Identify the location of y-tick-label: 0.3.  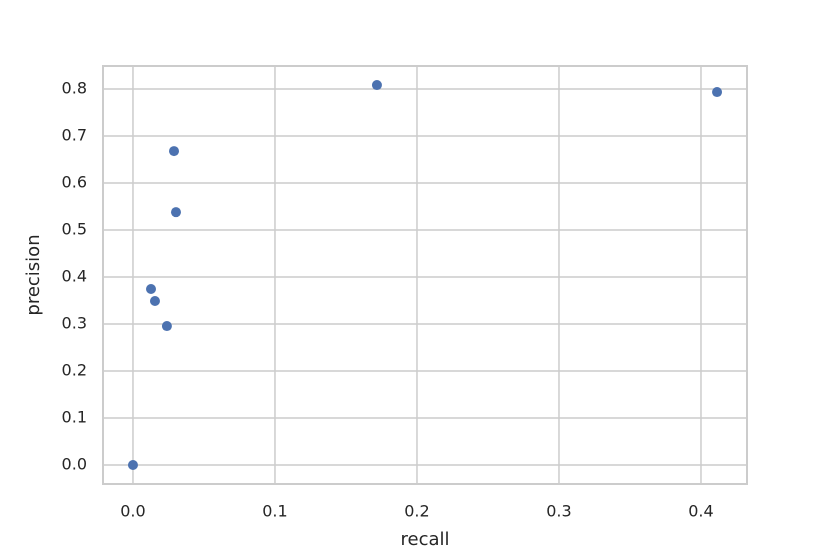
(74, 323).